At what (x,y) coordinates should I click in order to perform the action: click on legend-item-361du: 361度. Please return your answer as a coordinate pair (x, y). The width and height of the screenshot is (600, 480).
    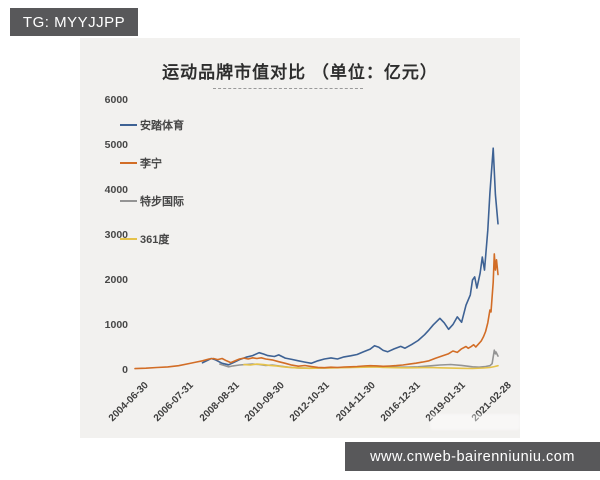
    Looking at the image, I should click on (144, 239).